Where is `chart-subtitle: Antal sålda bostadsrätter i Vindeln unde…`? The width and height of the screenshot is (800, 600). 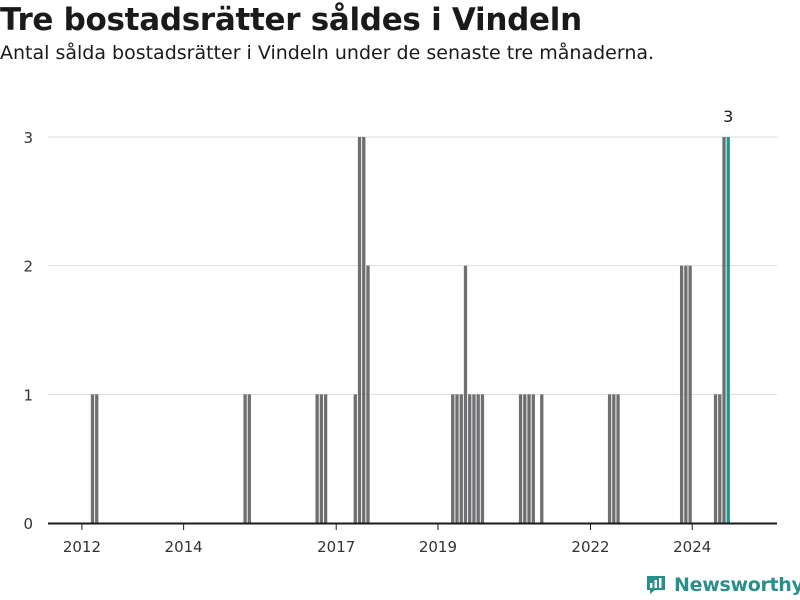
chart-subtitle: Antal sålda bostadsrätter i Vindeln unde… is located at coordinates (327, 53).